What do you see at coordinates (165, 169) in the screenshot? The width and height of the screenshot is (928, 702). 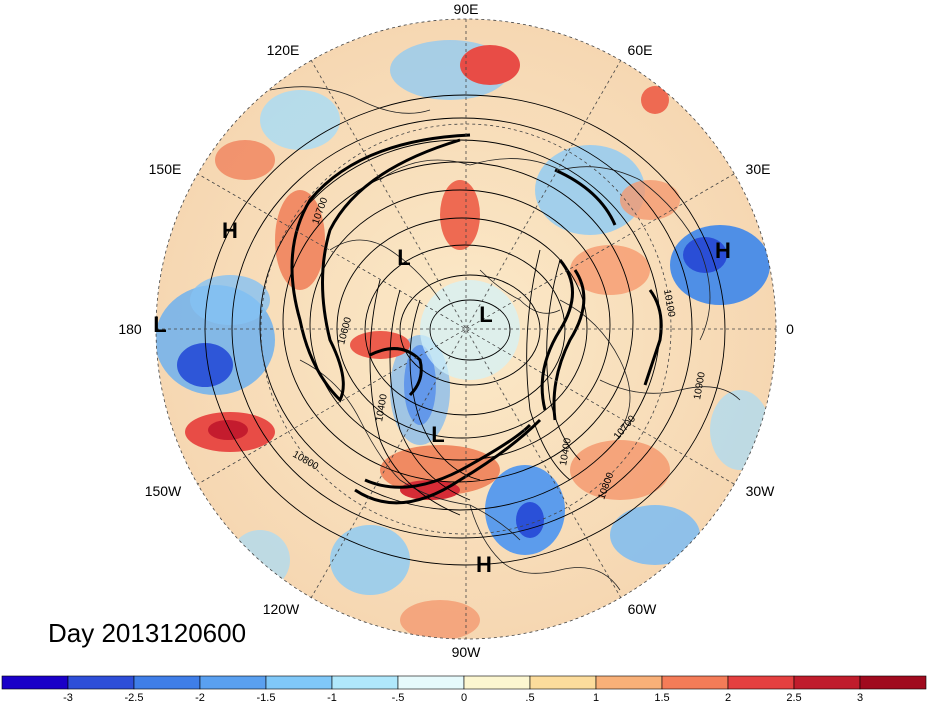 I see `lon-label-150e: 150E` at bounding box center [165, 169].